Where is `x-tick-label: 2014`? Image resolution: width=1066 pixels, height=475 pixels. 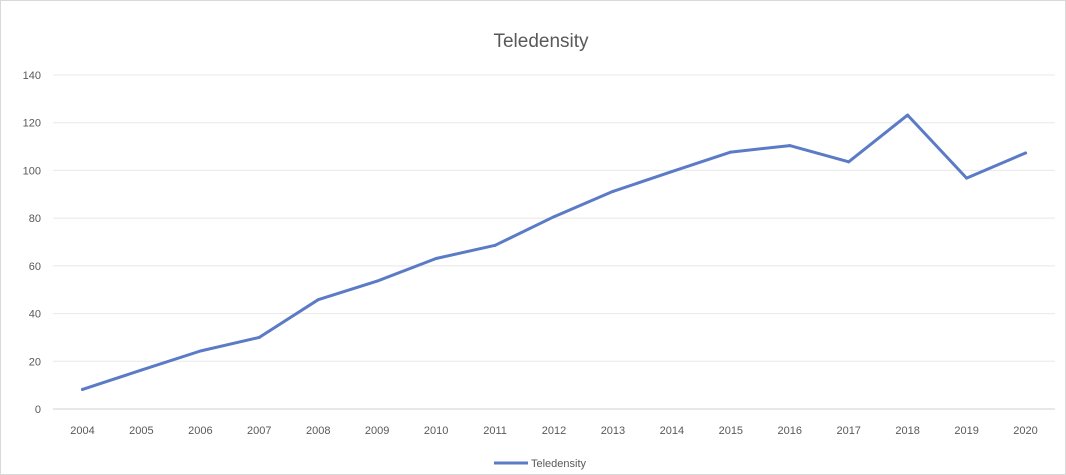
x-tick-label: 2014 is located at coordinates (672, 431).